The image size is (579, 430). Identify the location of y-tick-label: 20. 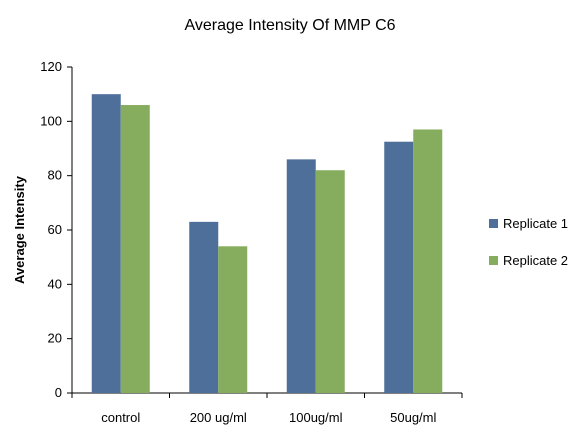
(55, 338).